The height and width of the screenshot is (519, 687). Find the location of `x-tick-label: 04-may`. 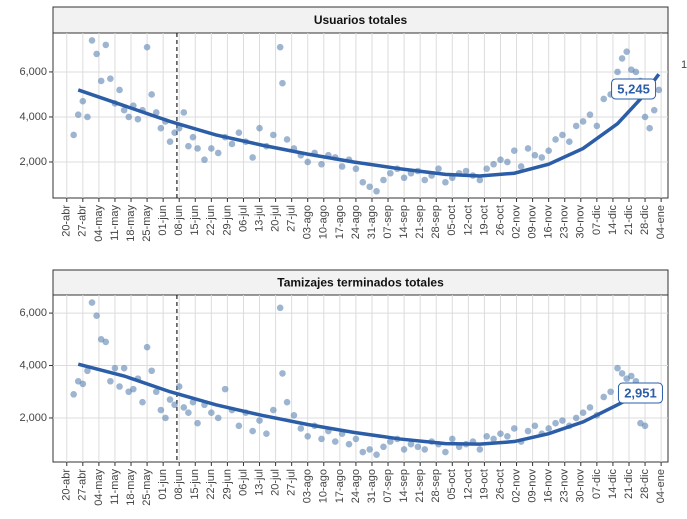

x-tick-label: 04-may is located at coordinates (99, 223).